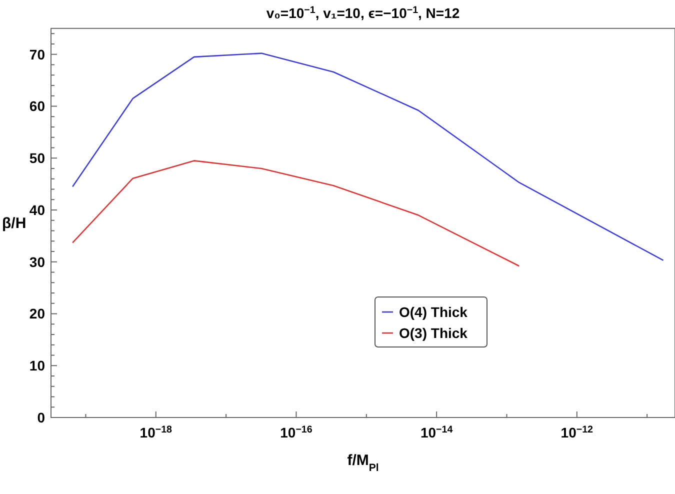 Image resolution: width=675 pixels, height=494 pixels. I want to click on x-tick-label: 10$^{−18}$, so click(156, 432).